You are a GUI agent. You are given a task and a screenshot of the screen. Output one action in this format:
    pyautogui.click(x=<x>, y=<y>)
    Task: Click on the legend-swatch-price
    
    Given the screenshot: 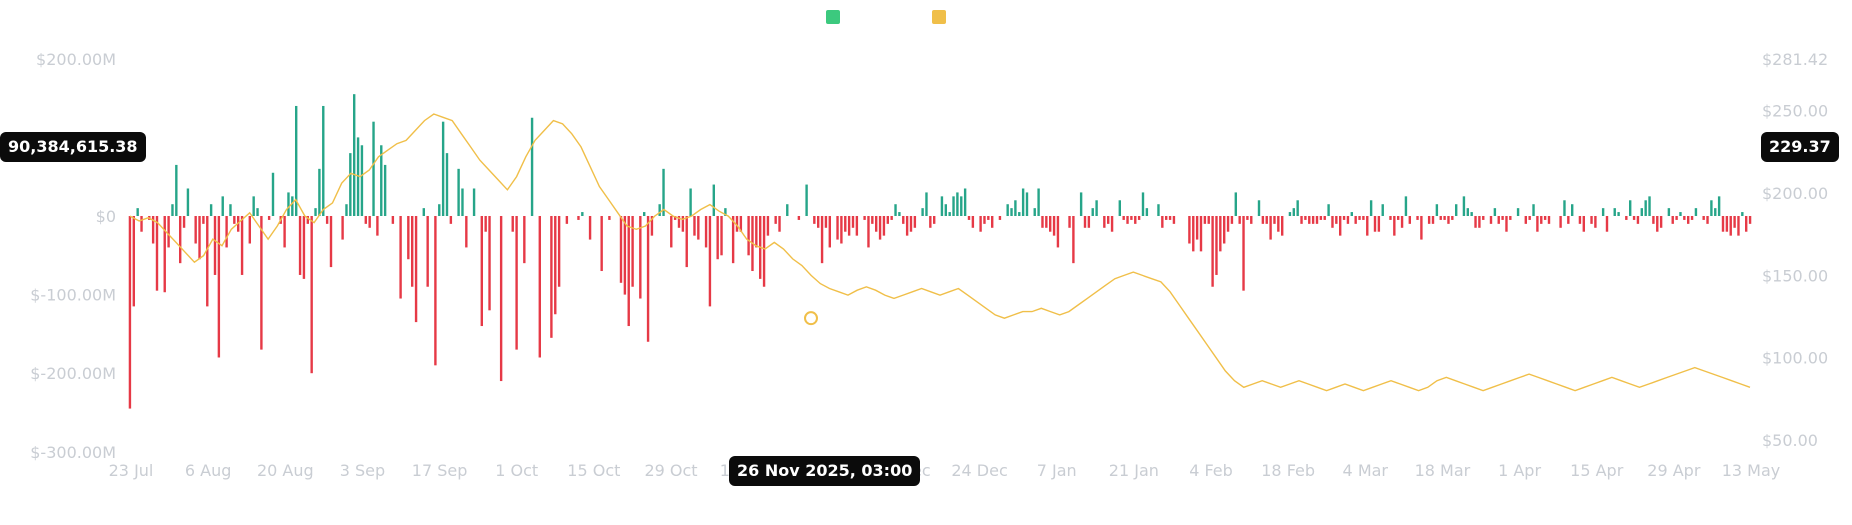 What is the action you would take?
    pyautogui.click(x=939, y=17)
    